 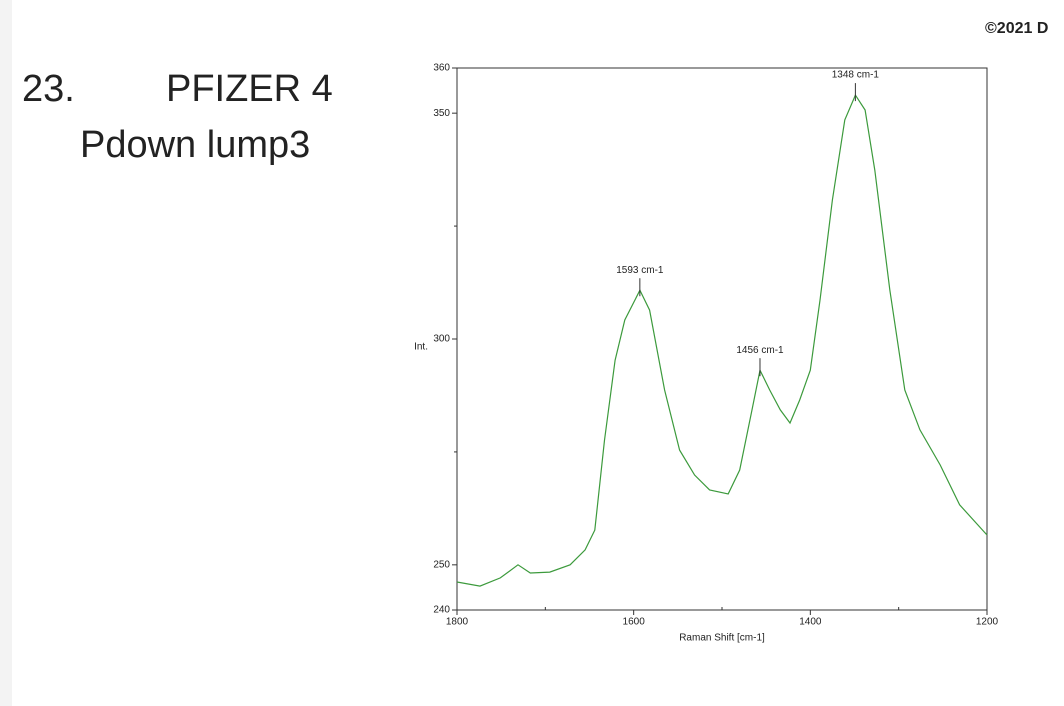 What do you see at coordinates (760, 350) in the screenshot?
I see `peak-label: 1456 cm-1` at bounding box center [760, 350].